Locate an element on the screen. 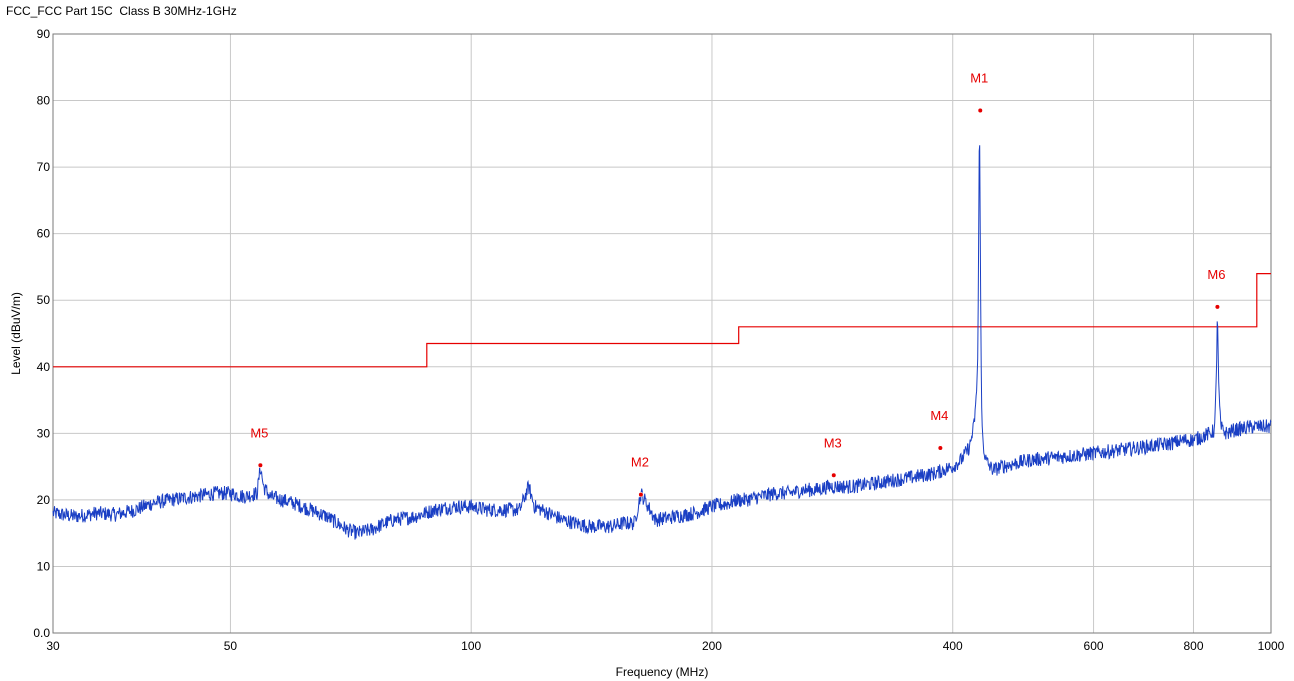  marker-label: M5 is located at coordinates (259, 432).